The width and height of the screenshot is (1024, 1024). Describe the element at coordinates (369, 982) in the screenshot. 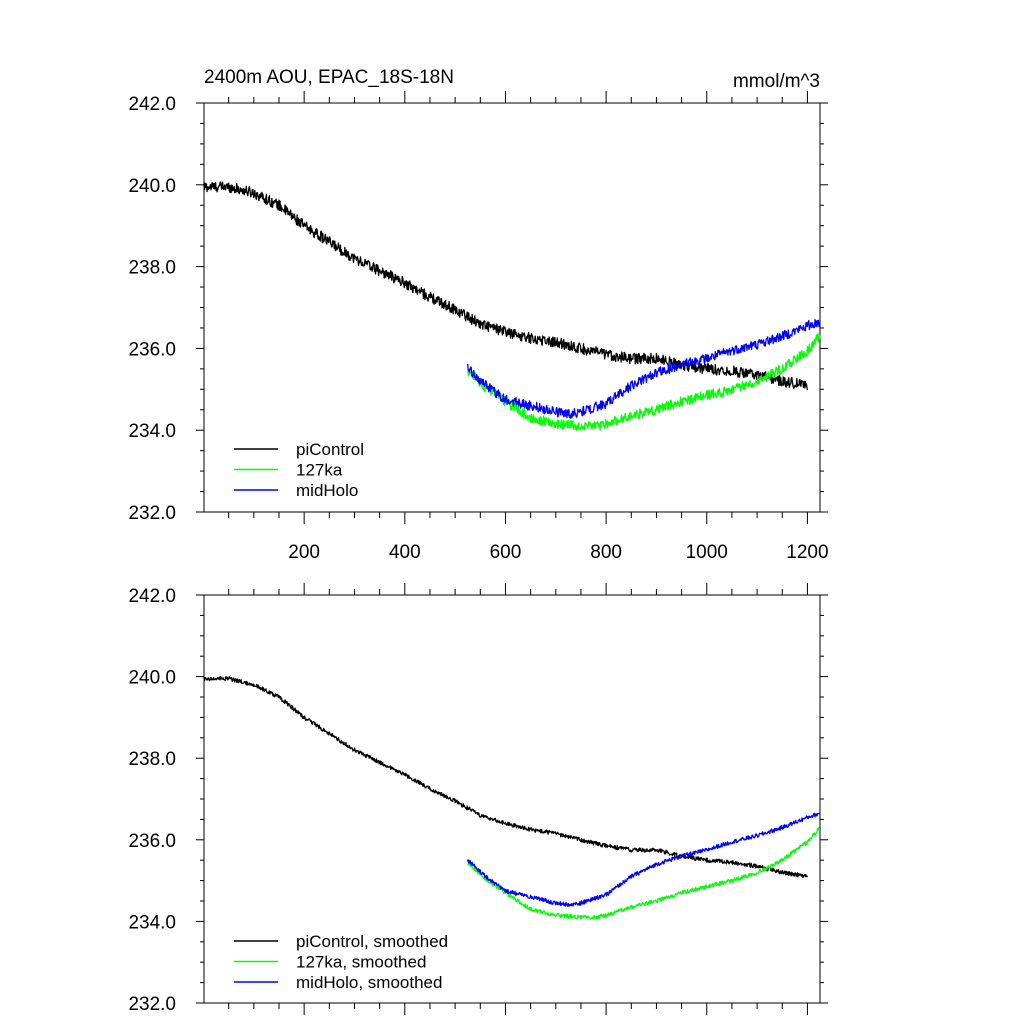

I see `legend-label-midHolo: midHolo, smoothed` at that location.